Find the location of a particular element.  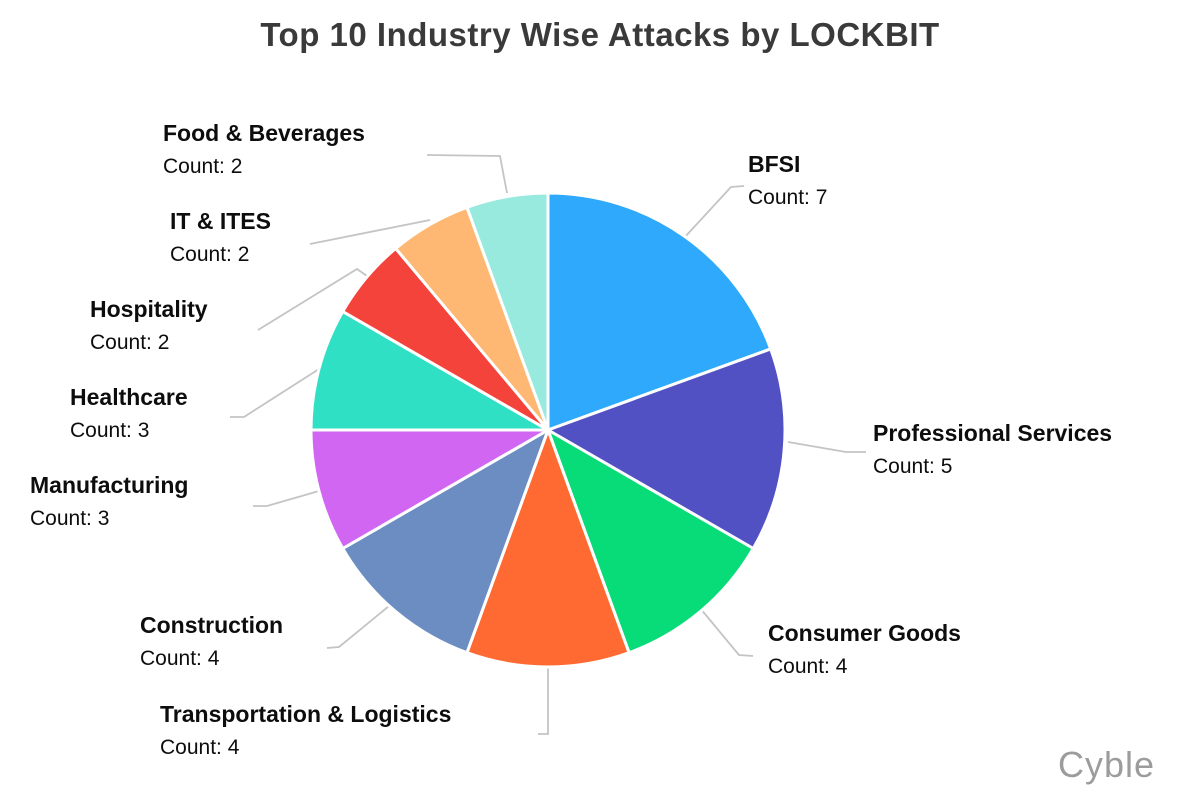

pie-slice-bfsi is located at coordinates (659, 311).